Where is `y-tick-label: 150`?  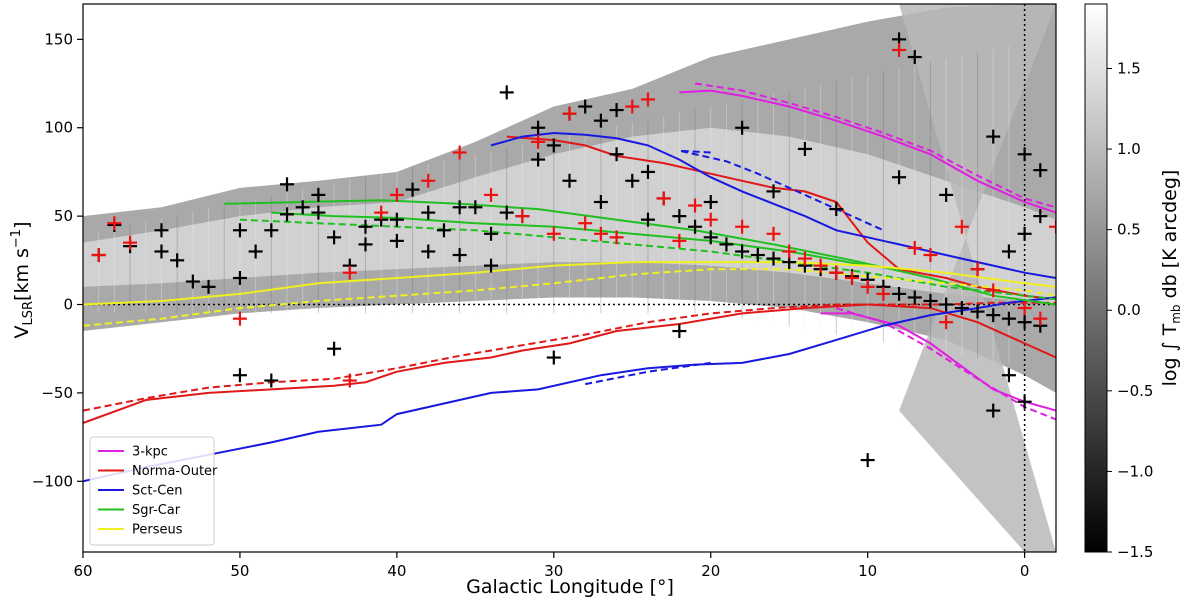 y-tick-label: 150 is located at coordinates (58, 39).